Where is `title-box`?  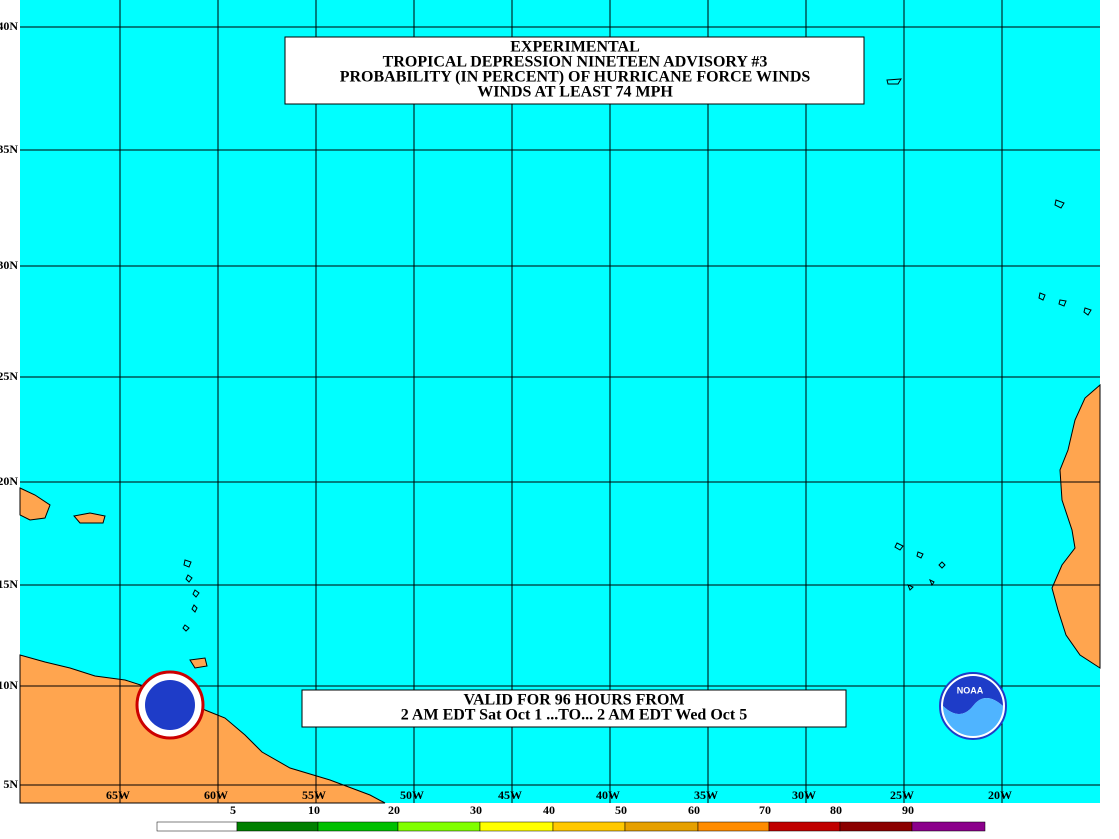 title-box is located at coordinates (574, 70).